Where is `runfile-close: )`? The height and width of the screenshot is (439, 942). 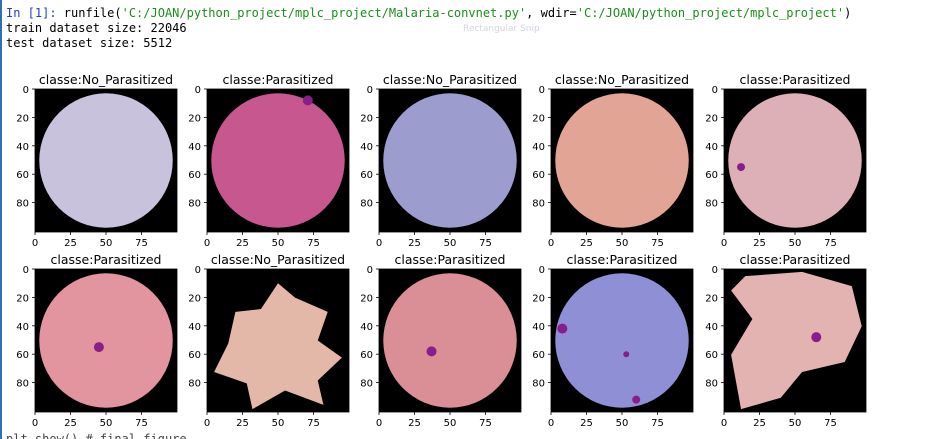
runfile-close: ) is located at coordinates (848, 13).